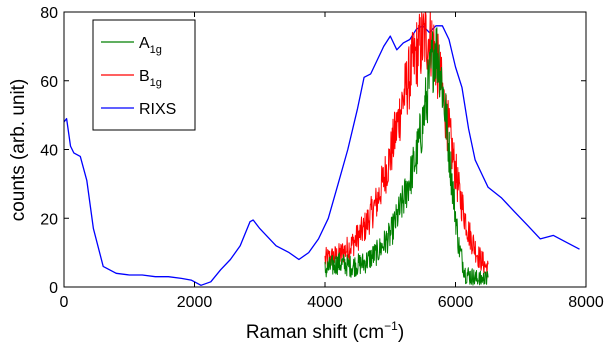 The image size is (616, 354). I want to click on x-axis-label-tail: ), so click(401, 332).